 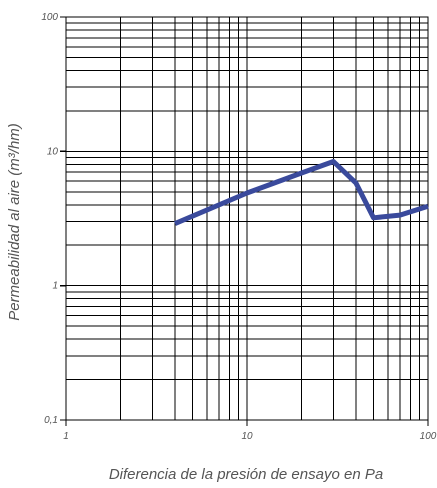 I want to click on data-series, so click(x=301, y=192).